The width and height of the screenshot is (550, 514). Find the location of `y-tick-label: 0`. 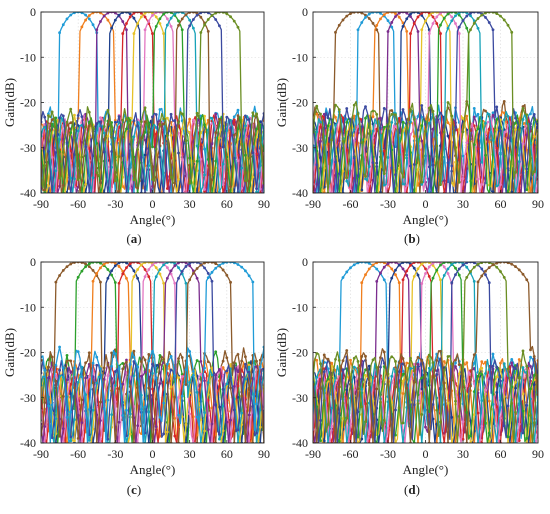

y-tick-label: 0 is located at coordinates (305, 262).